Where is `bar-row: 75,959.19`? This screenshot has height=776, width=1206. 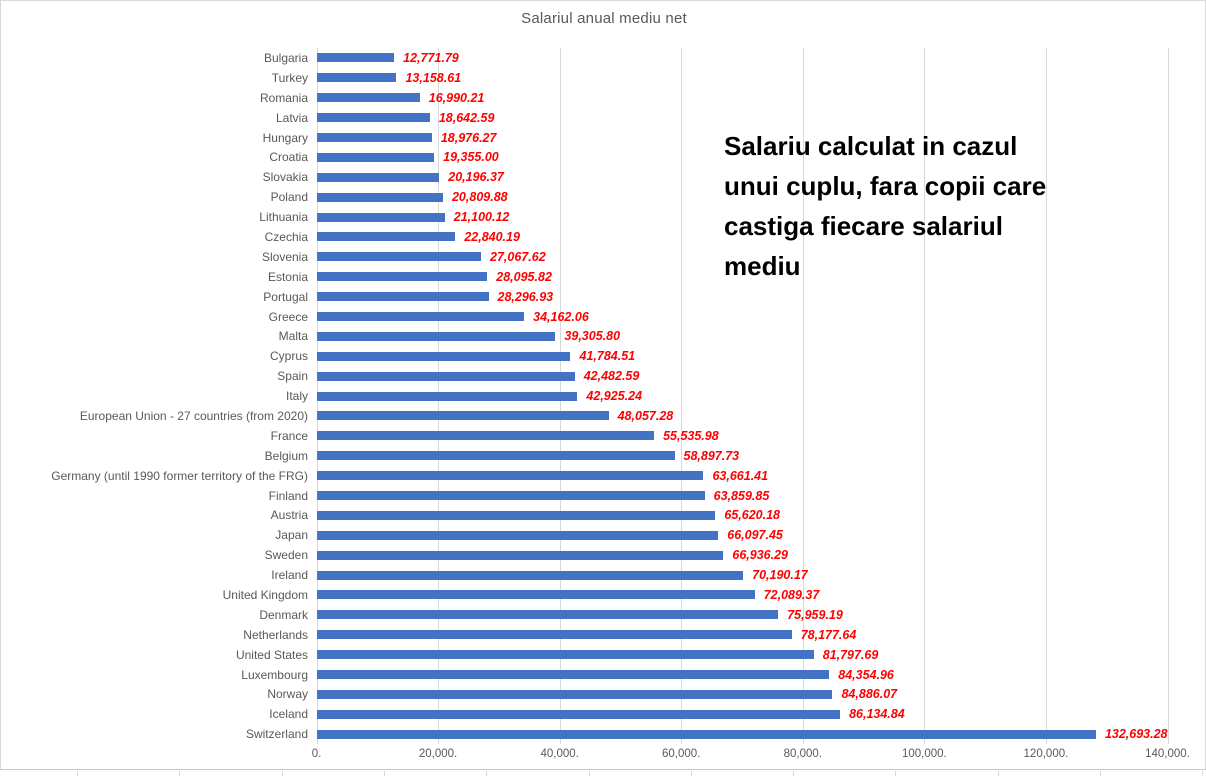 bar-row: 75,959.19 is located at coordinates (742, 615).